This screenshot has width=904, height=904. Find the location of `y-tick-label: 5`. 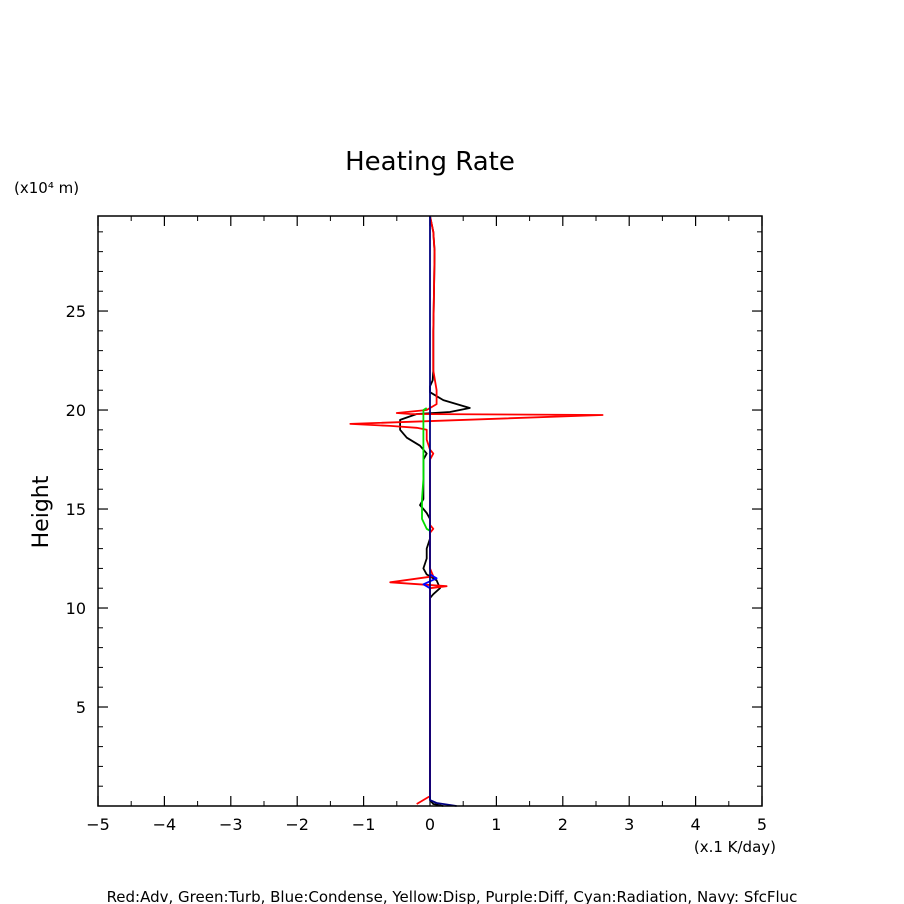

y-tick-label: 5 is located at coordinates (81, 707).